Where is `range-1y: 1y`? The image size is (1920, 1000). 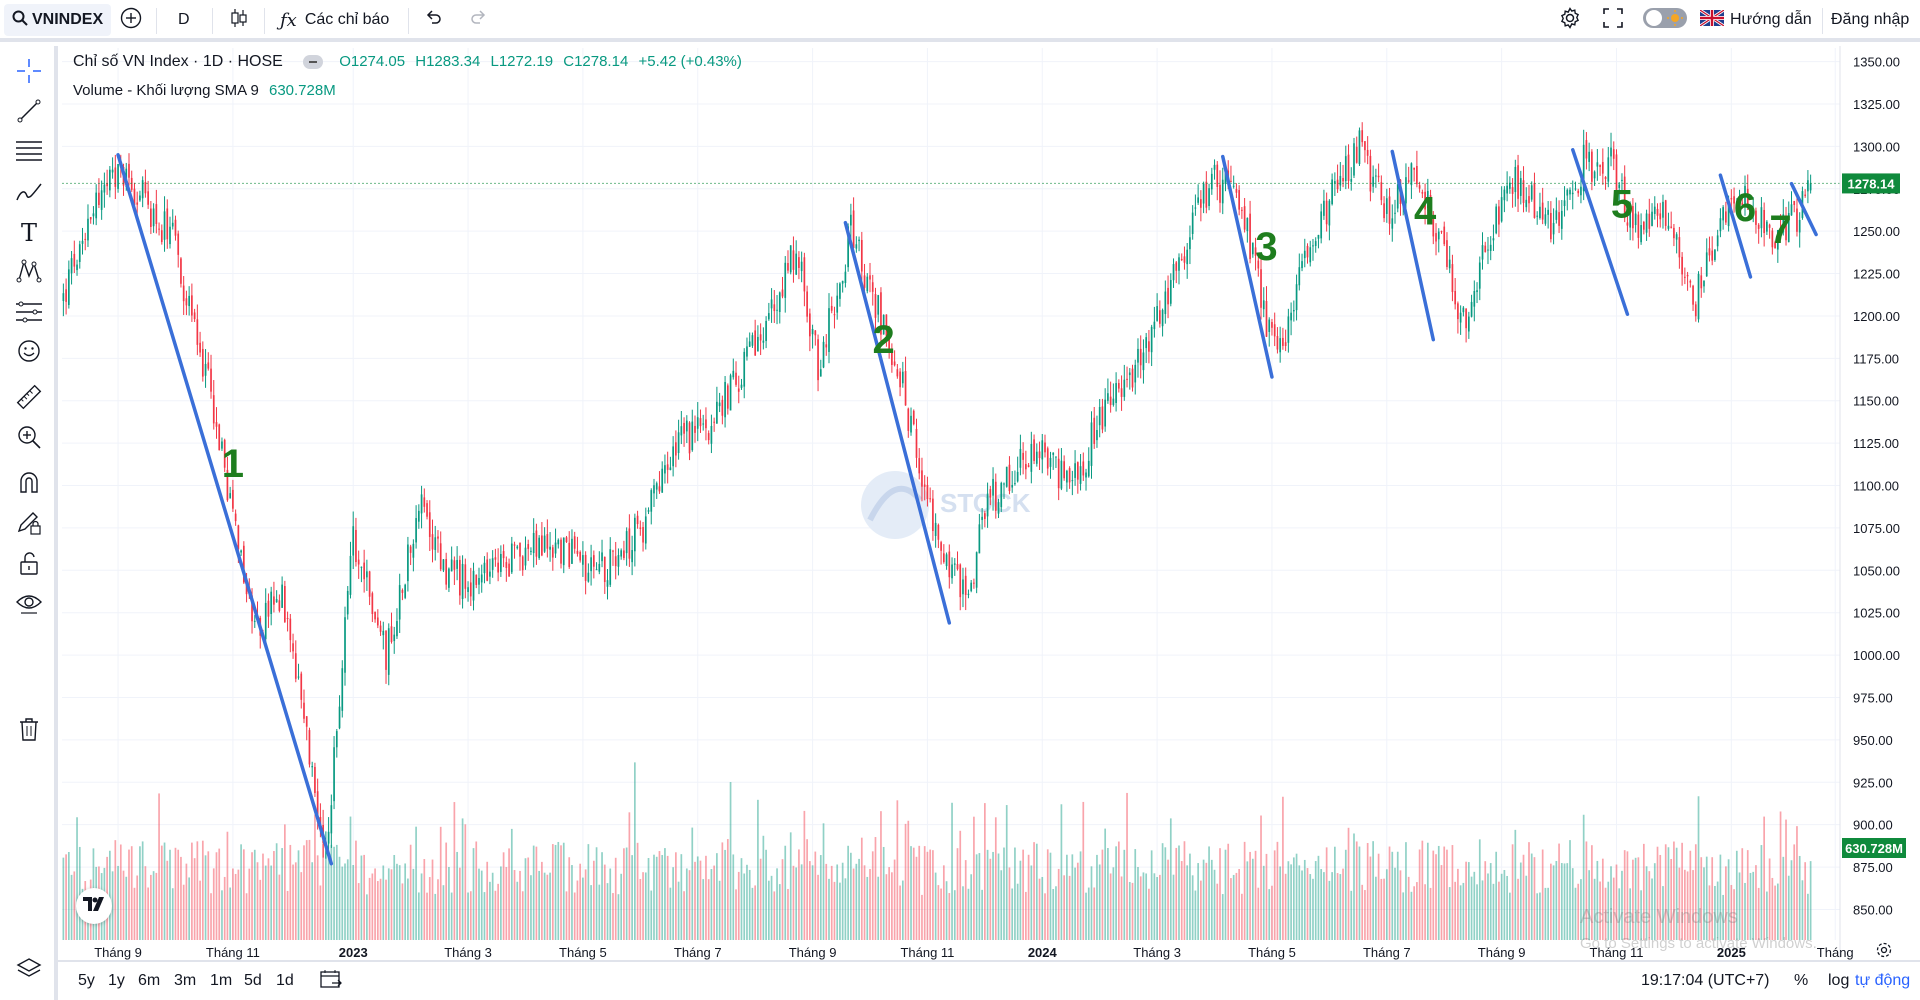
range-1y: 1y is located at coordinates (116, 980).